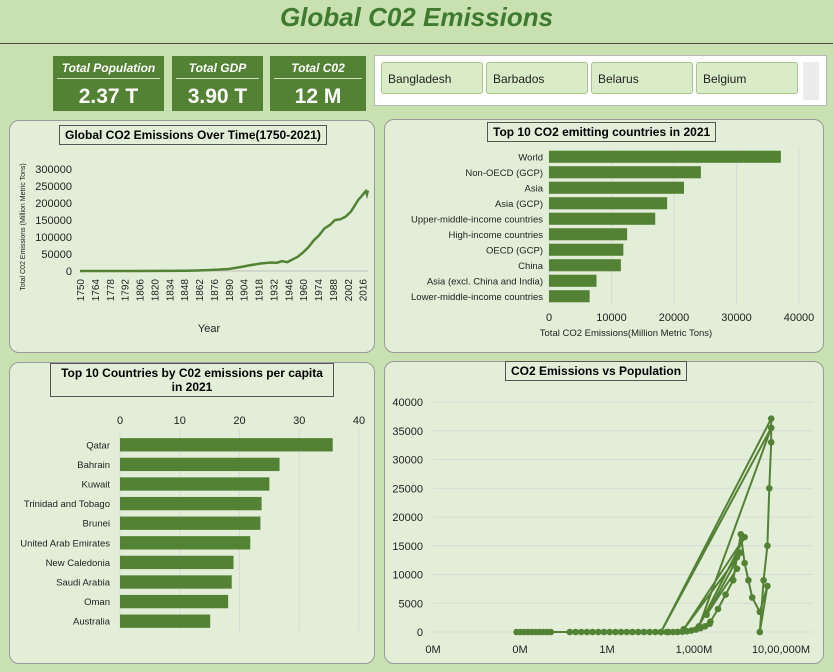 The image size is (833, 672). What do you see at coordinates (53, 170) in the screenshot?
I see `y-tick-label: 300000` at bounding box center [53, 170].